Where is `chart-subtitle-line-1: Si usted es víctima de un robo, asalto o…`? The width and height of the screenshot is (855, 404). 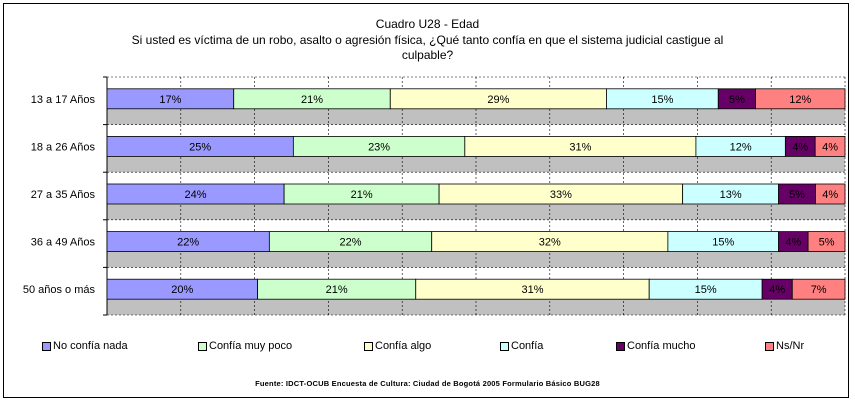
chart-subtitle-line-1: Si usted es víctima de un robo, asalto o… is located at coordinates (427, 40).